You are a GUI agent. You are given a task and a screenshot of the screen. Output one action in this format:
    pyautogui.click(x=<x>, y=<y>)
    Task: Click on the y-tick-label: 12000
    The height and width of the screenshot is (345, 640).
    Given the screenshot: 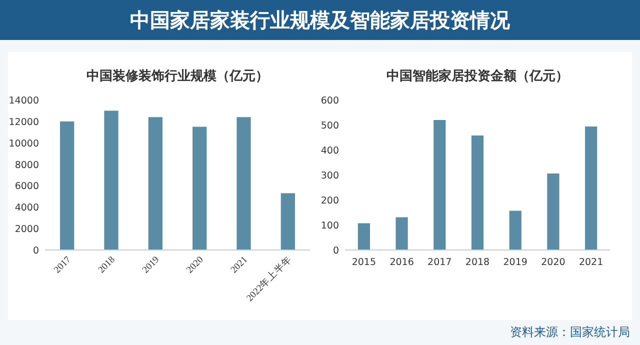 What is the action you would take?
    pyautogui.click(x=23, y=122)
    